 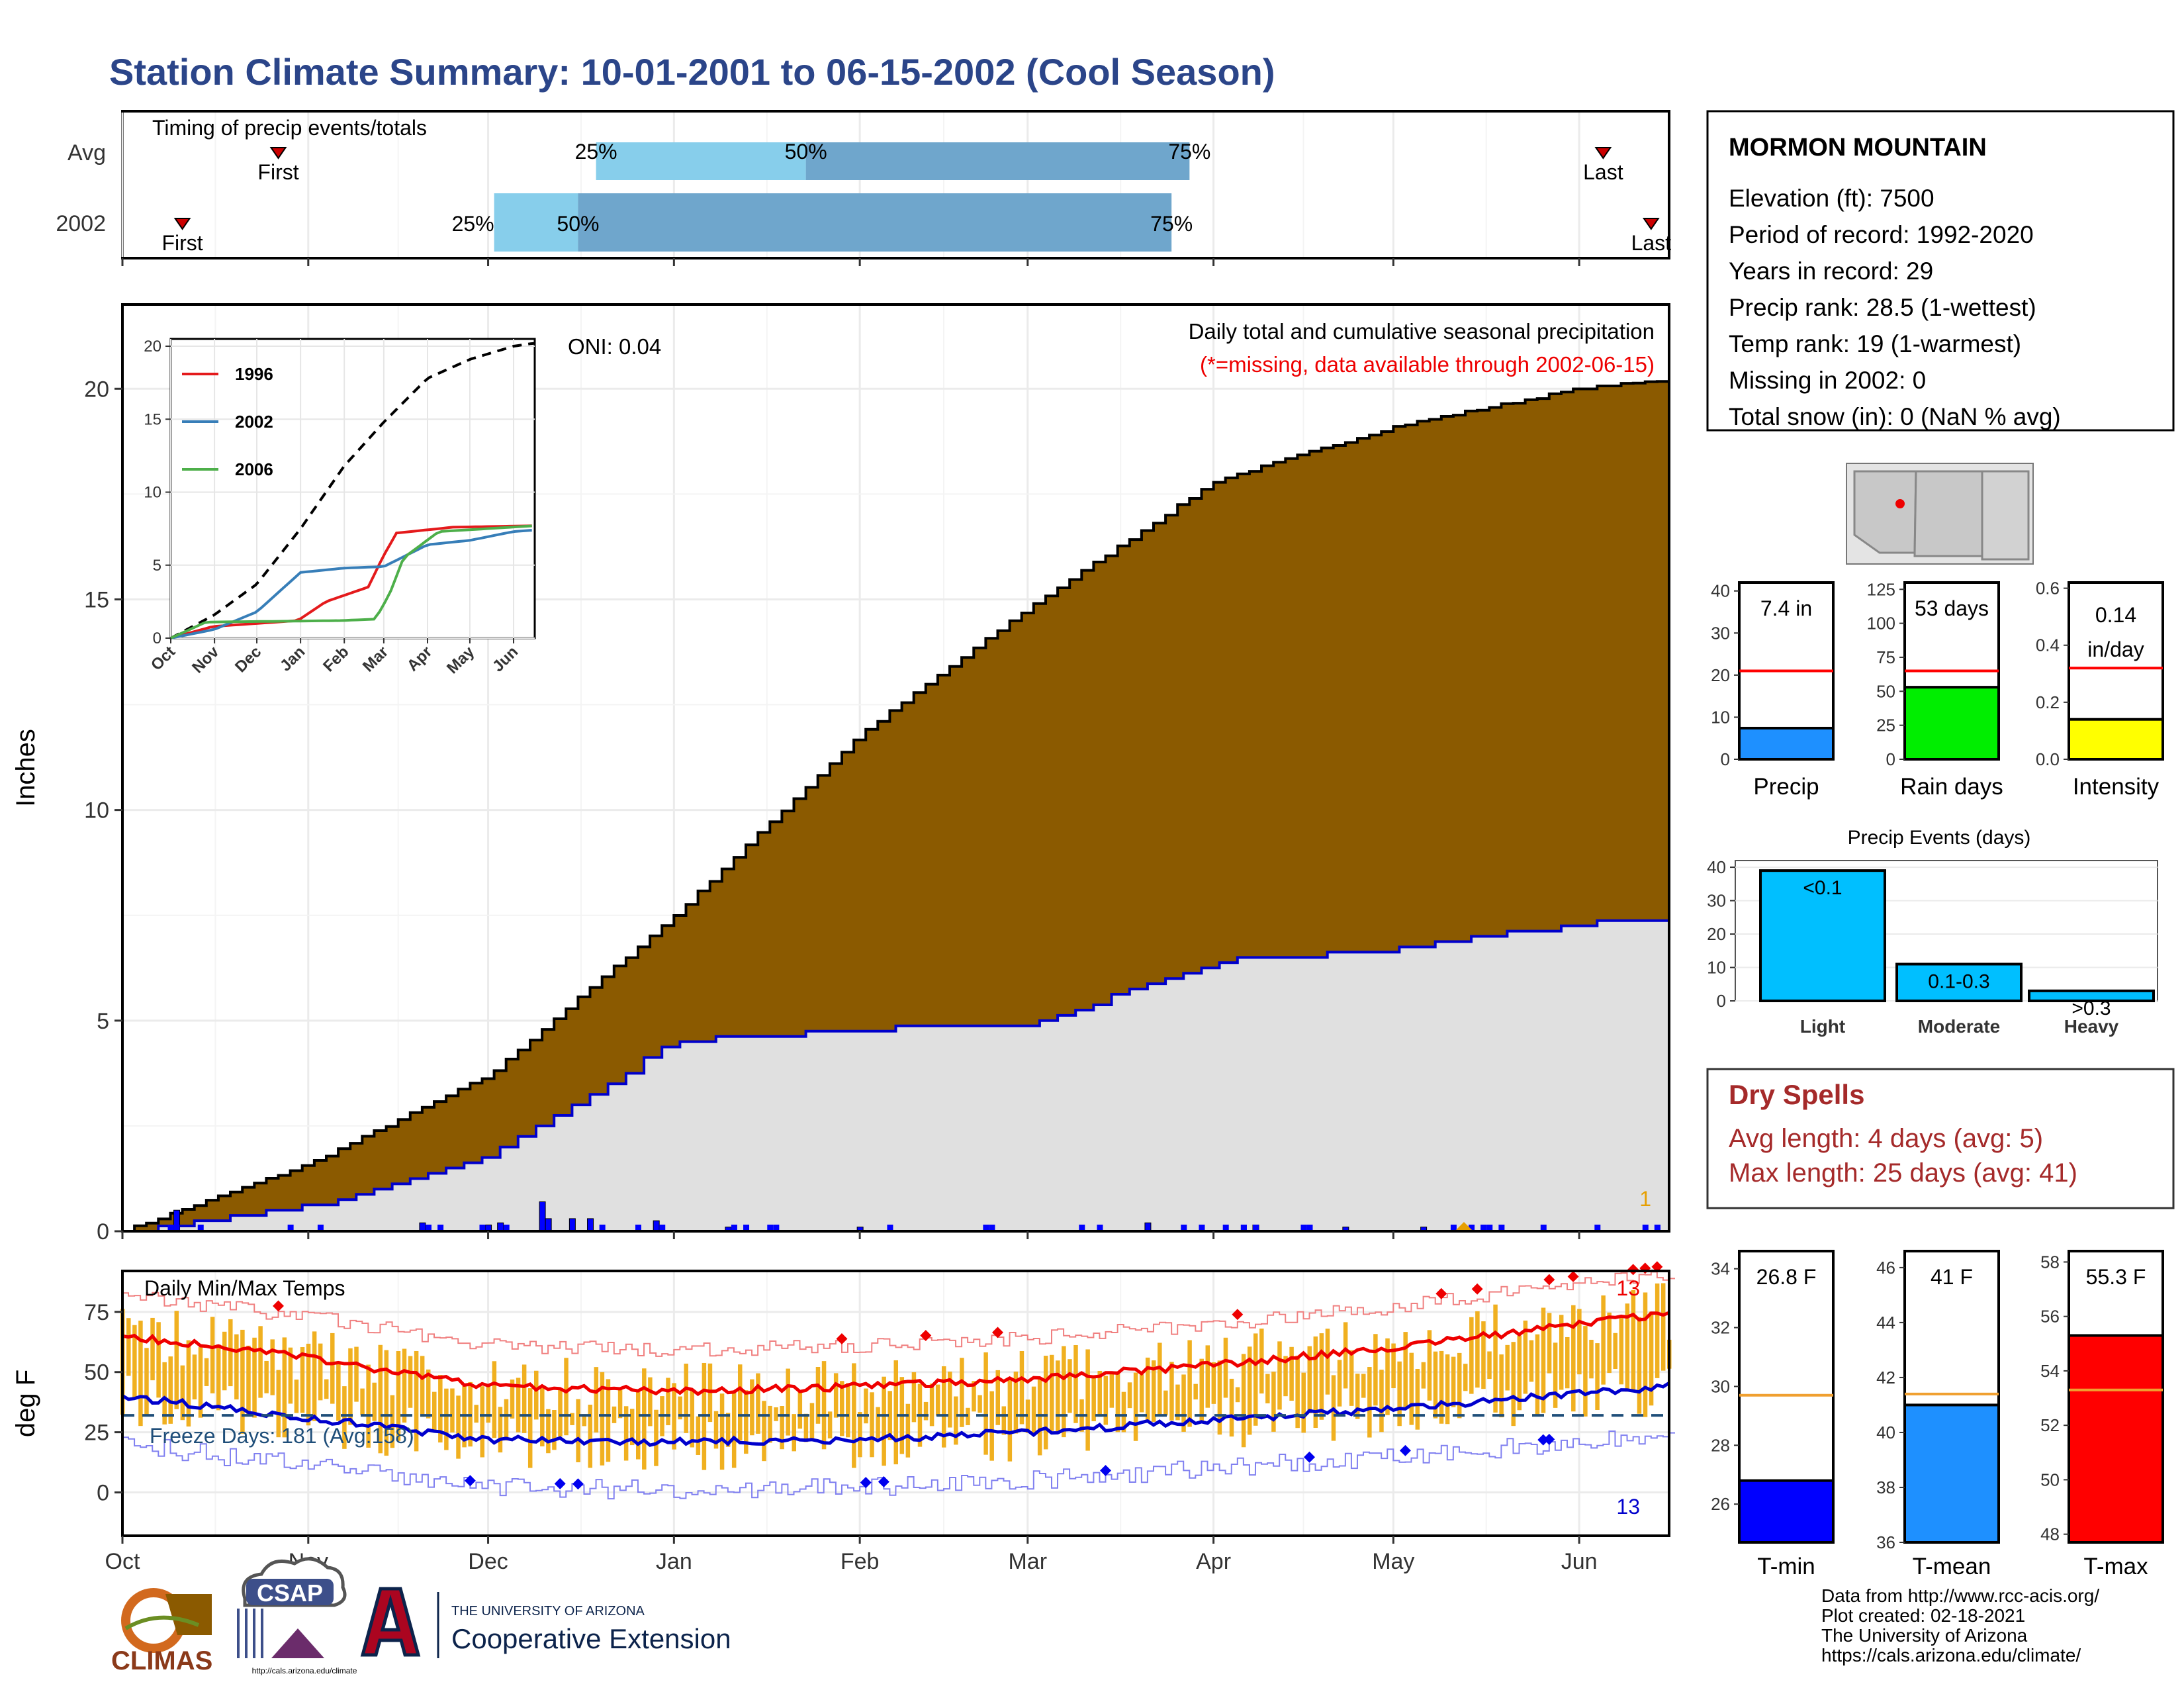 I want to click on inset-legend: 1996 2002 2006, so click(x=228, y=421).